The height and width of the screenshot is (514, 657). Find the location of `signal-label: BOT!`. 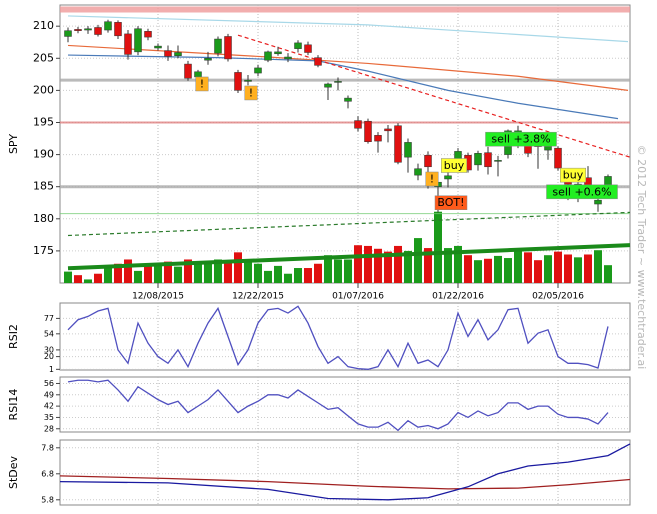

signal-label: BOT! is located at coordinates (450, 202).